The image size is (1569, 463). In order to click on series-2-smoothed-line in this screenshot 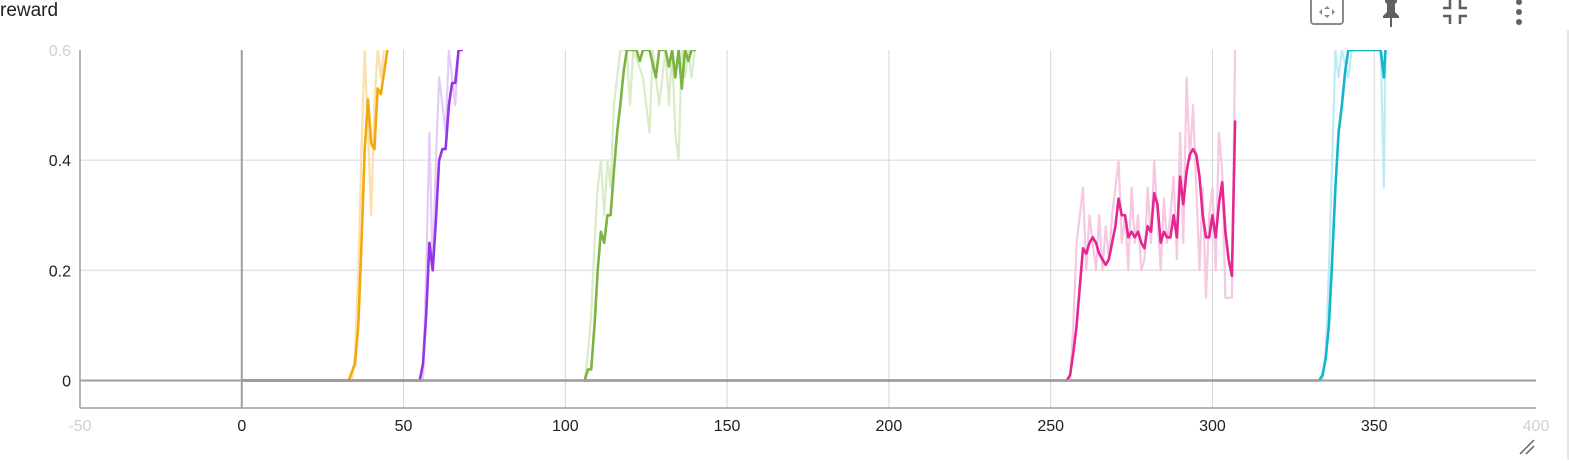, I will do `click(352, 216)`.